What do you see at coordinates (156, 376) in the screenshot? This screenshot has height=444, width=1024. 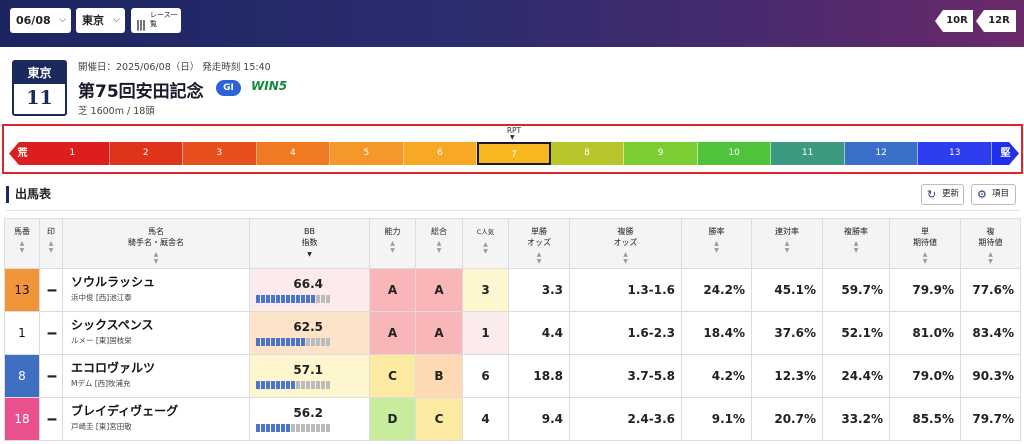 I see `horse-cell: エコロヴァルツ Mデム [西]牧浦充` at bounding box center [156, 376].